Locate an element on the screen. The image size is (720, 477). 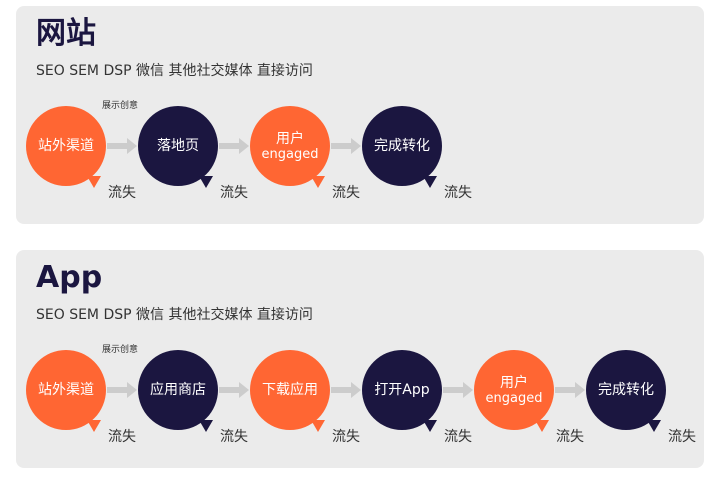
section-title: App is located at coordinates (69, 277).